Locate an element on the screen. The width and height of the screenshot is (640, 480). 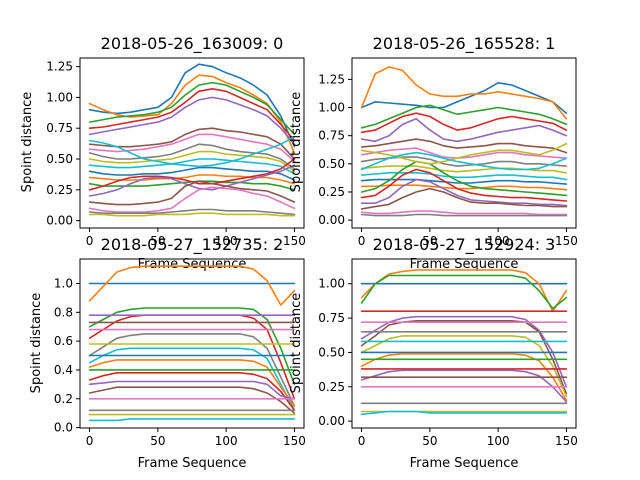
subplot-3-xtick-label: 0 is located at coordinates (362, 441).